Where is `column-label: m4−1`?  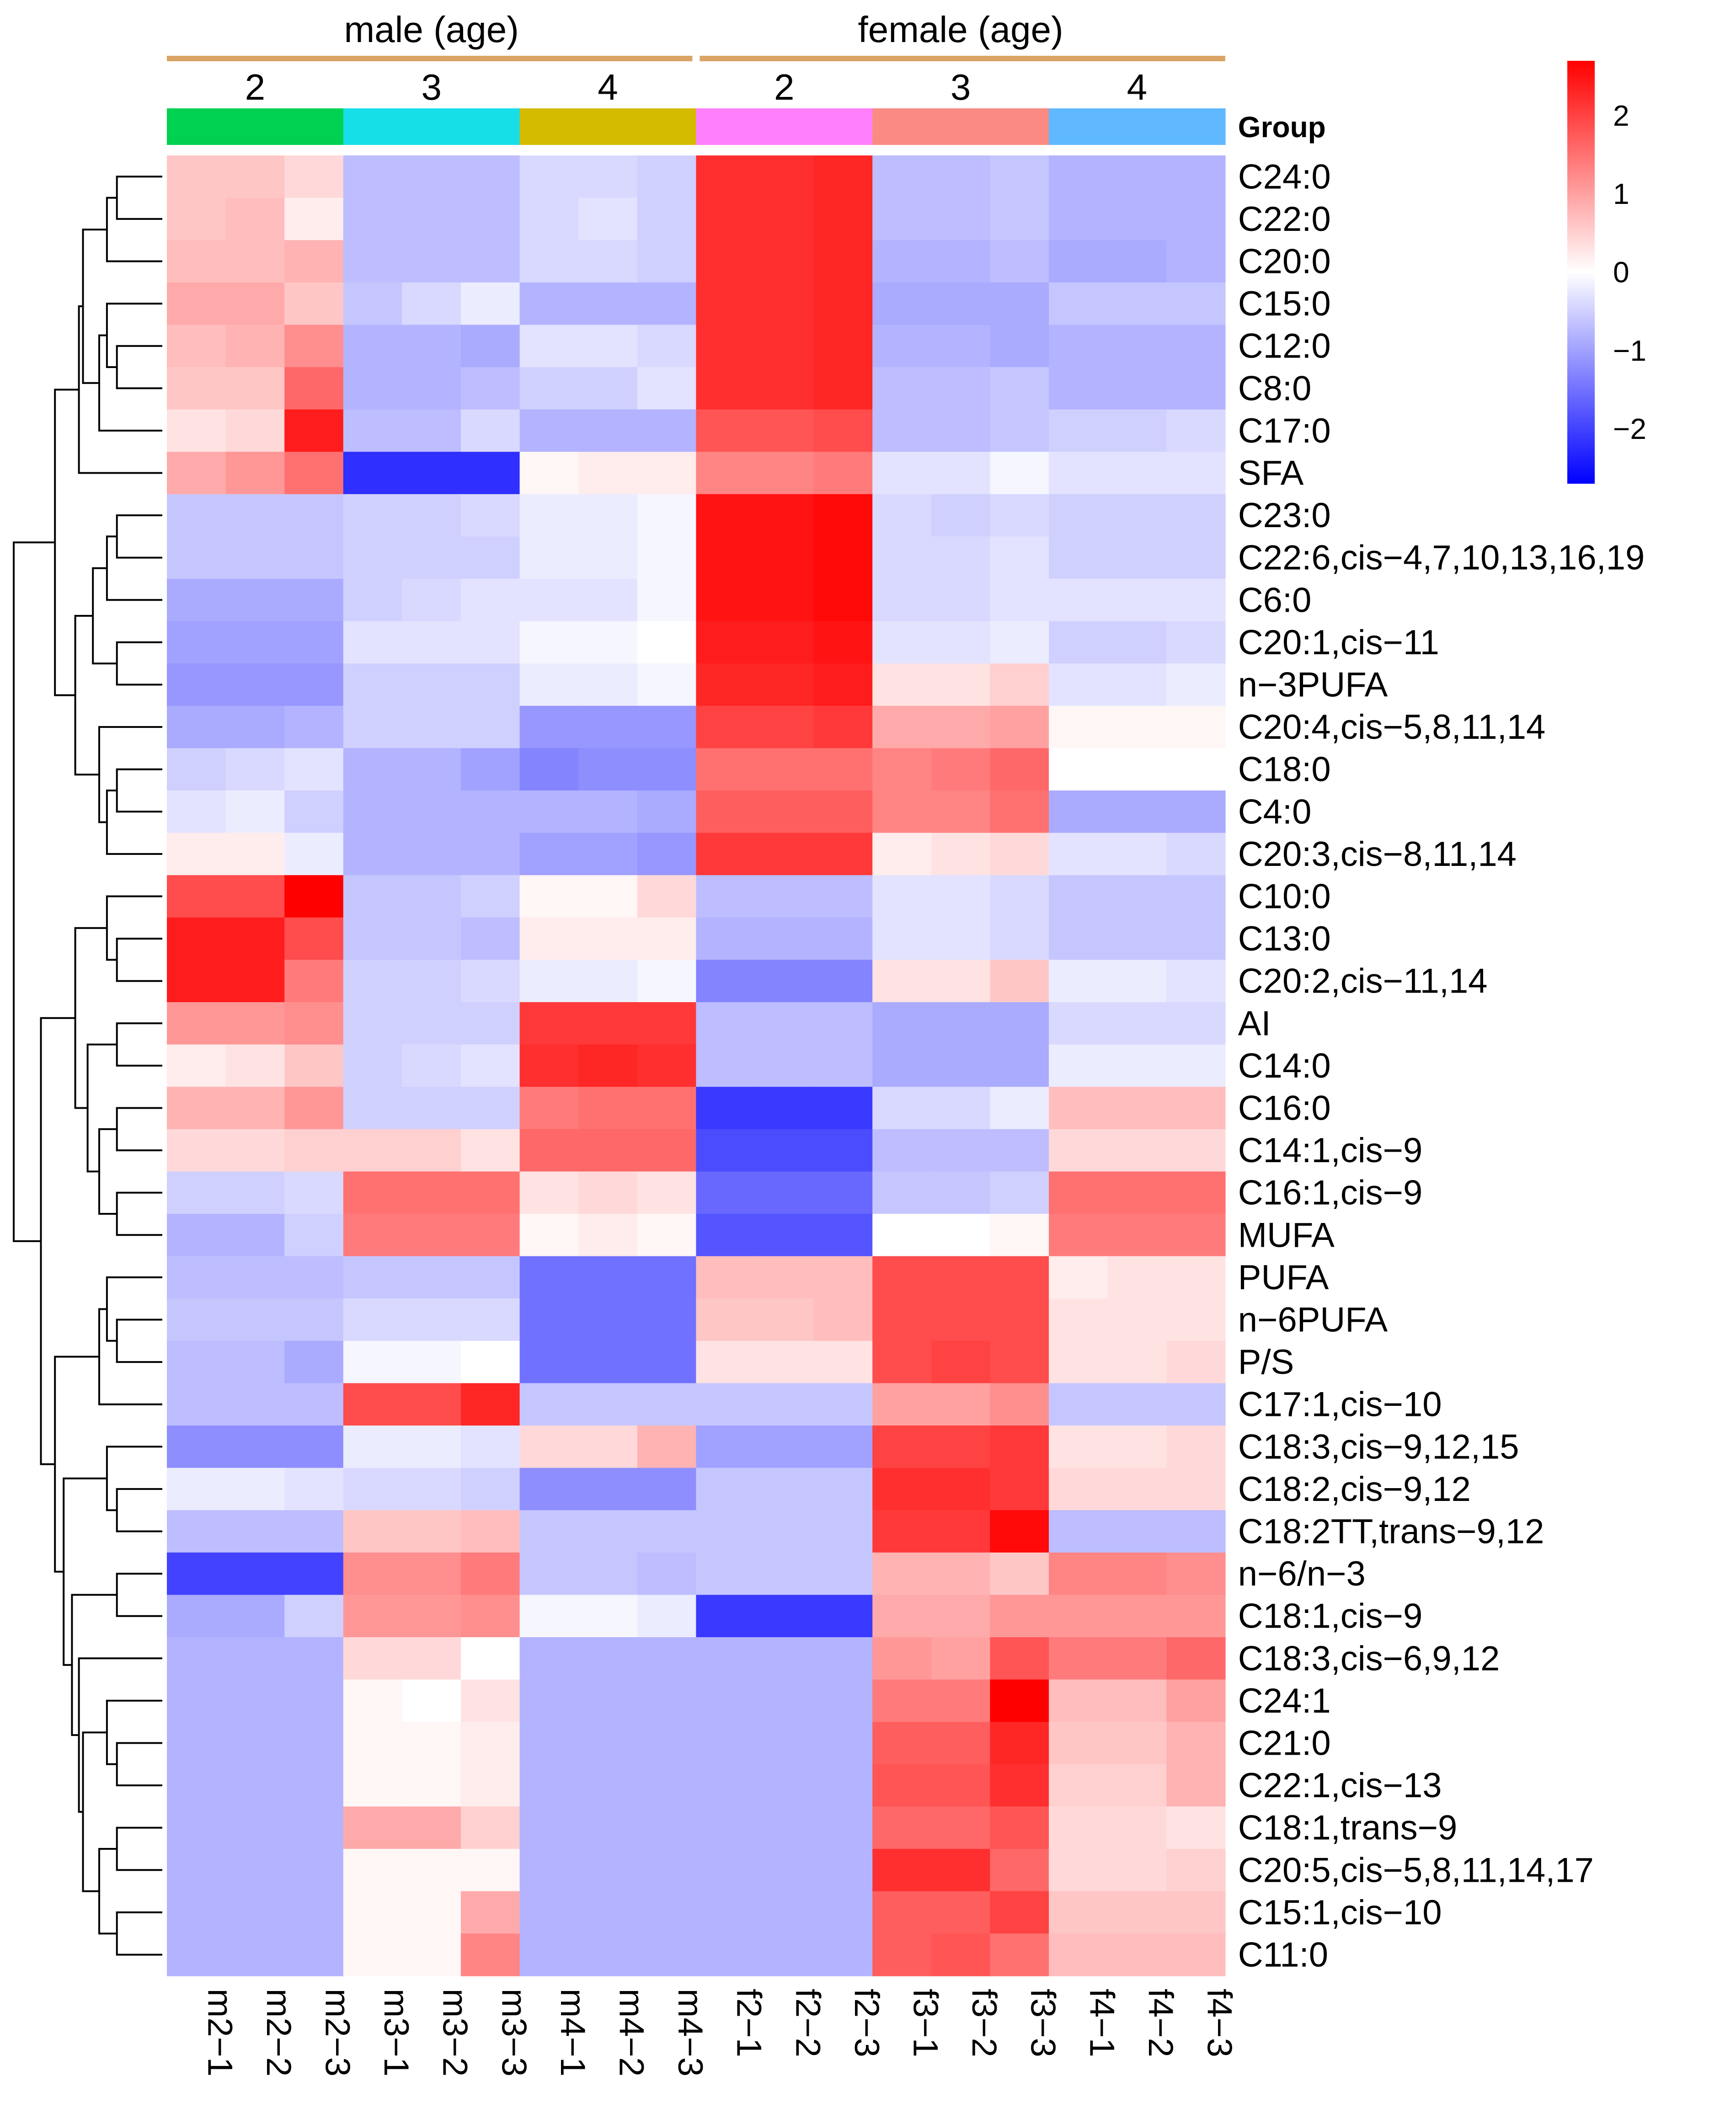
column-label: m4−1 is located at coordinates (573, 2033).